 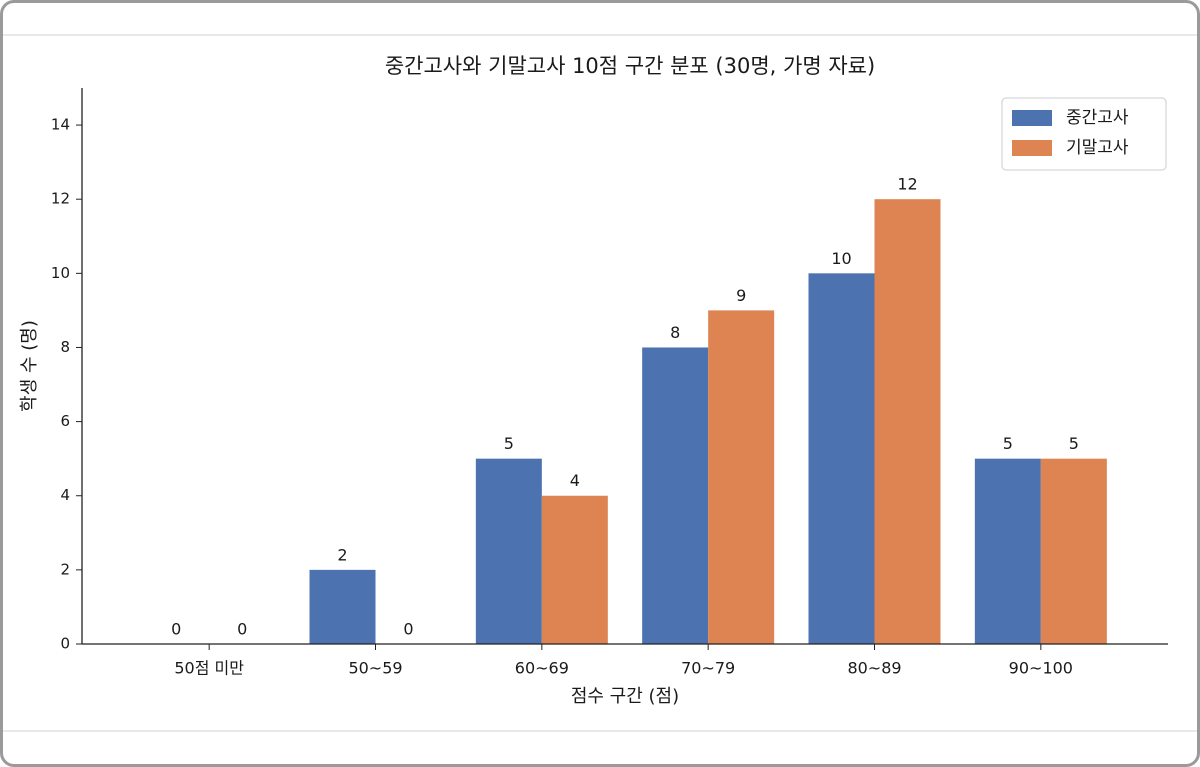 I want to click on x-tick-label: 60~69, so click(x=542, y=668).